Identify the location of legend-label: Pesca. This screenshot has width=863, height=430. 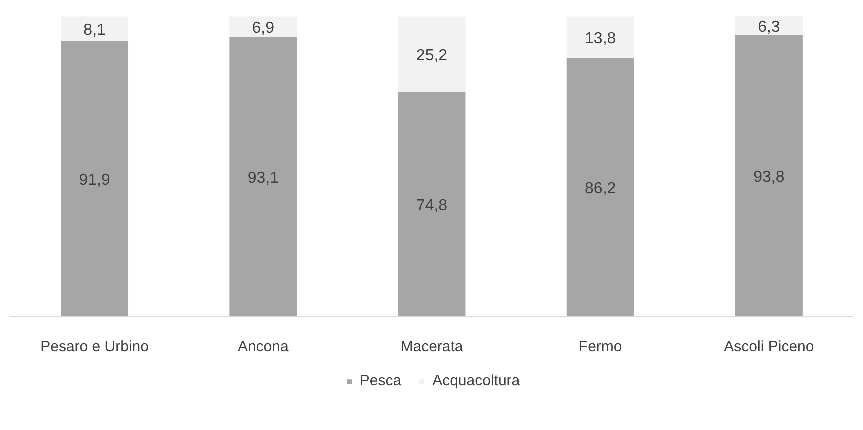
(381, 381).